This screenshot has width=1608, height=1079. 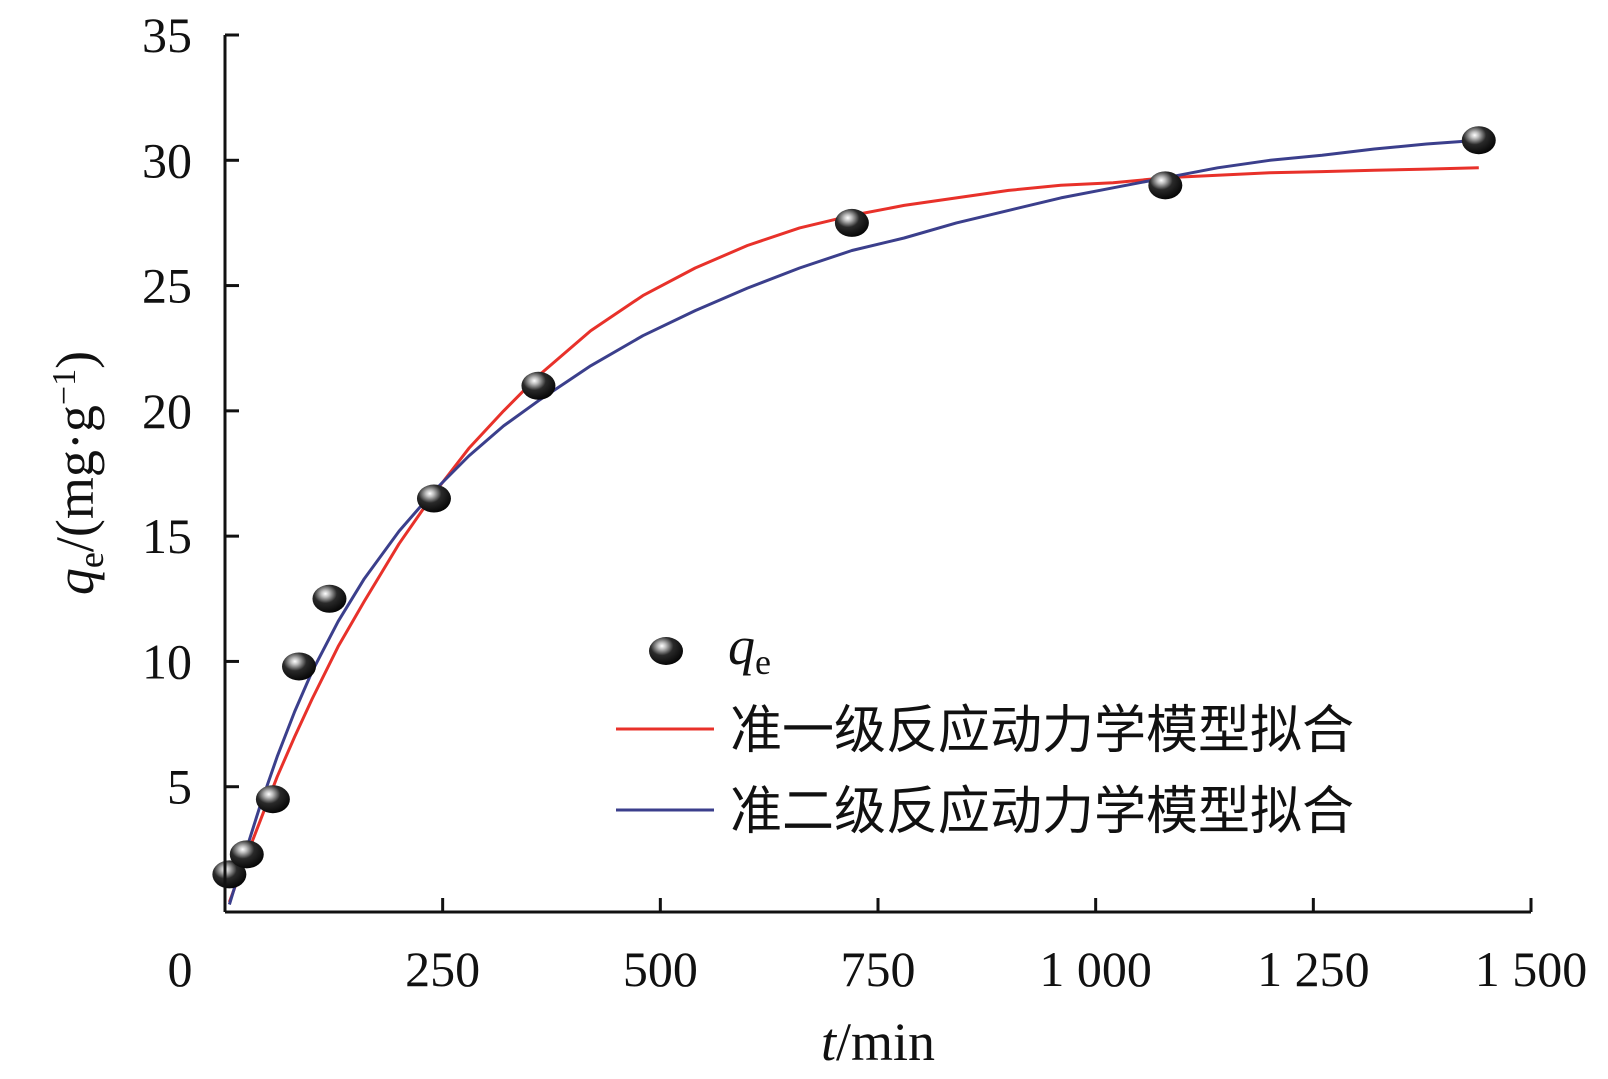 What do you see at coordinates (78, 473) in the screenshot?
I see `y-axis-title: qe/(mg·g−1)` at bounding box center [78, 473].